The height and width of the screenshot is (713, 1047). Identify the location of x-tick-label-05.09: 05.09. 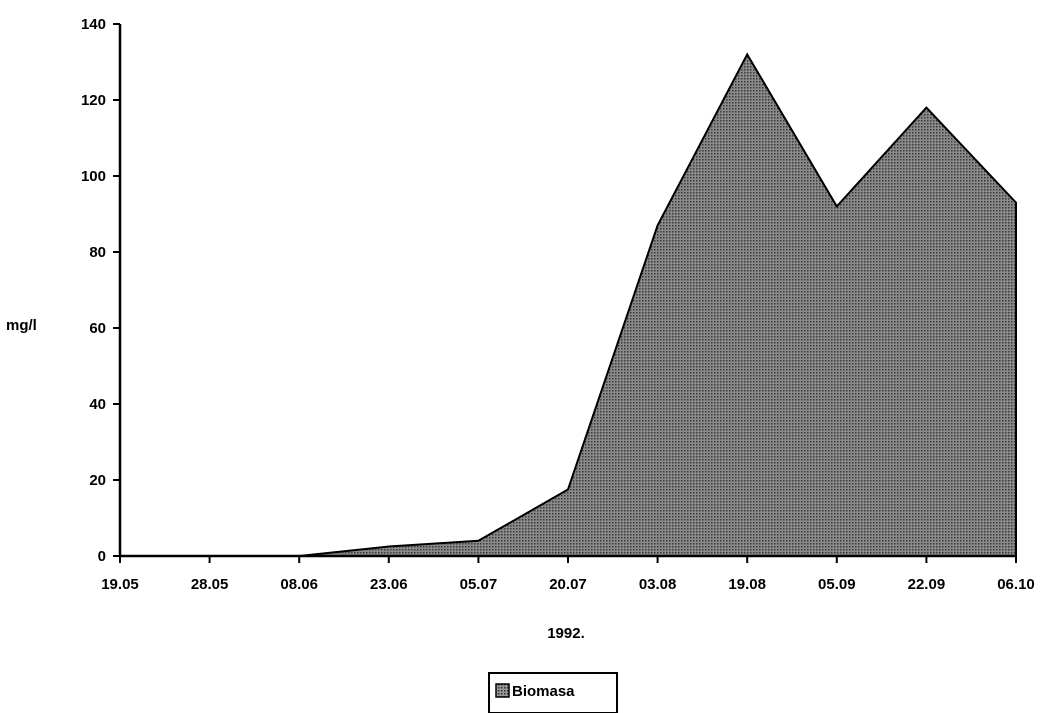
(837, 584).